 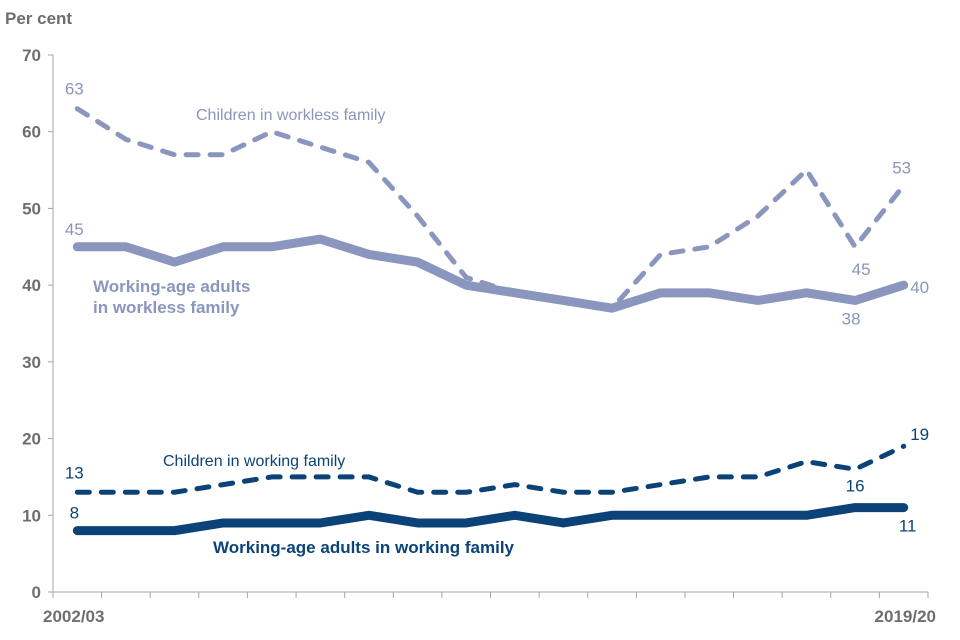 What do you see at coordinates (919, 434) in the screenshot?
I see `data-label: 19` at bounding box center [919, 434].